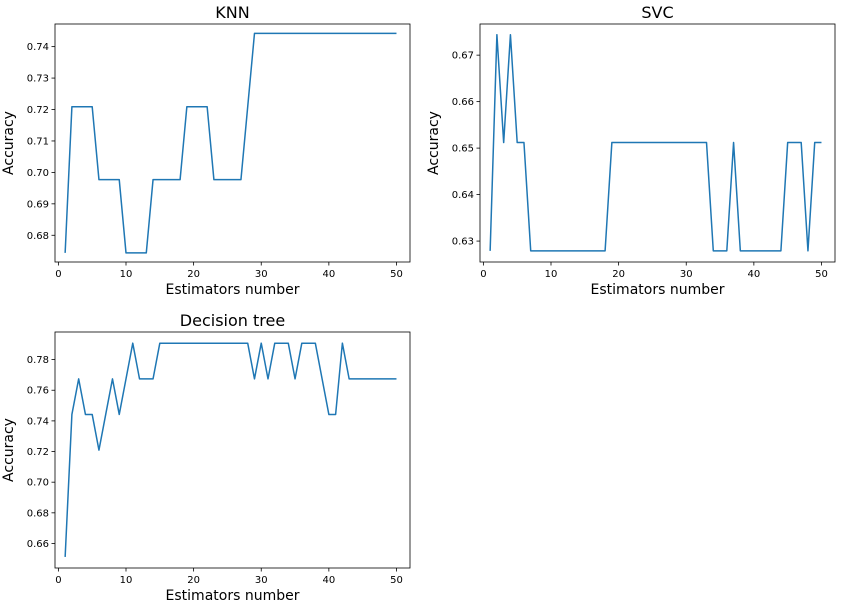 The width and height of the screenshot is (842, 611). Describe the element at coordinates (38, 204) in the screenshot. I see `y-tick-label: 0.69` at that location.